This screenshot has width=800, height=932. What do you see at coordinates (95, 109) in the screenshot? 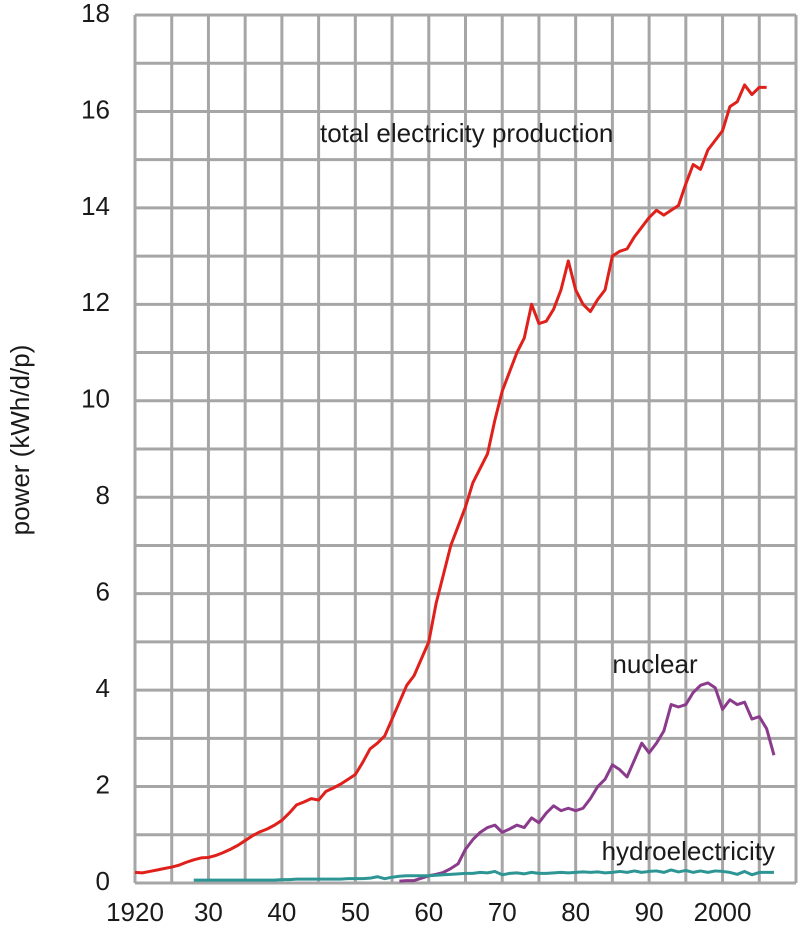
I see `y-tick-label: 16` at bounding box center [95, 109].